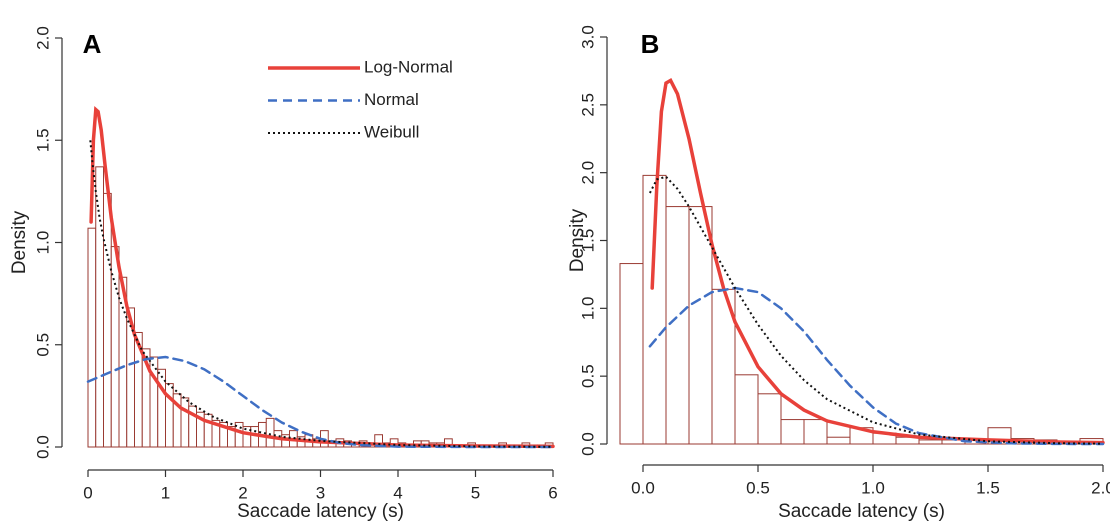 The height and width of the screenshot is (525, 1110). I want to click on panel-label: A, so click(92, 44).